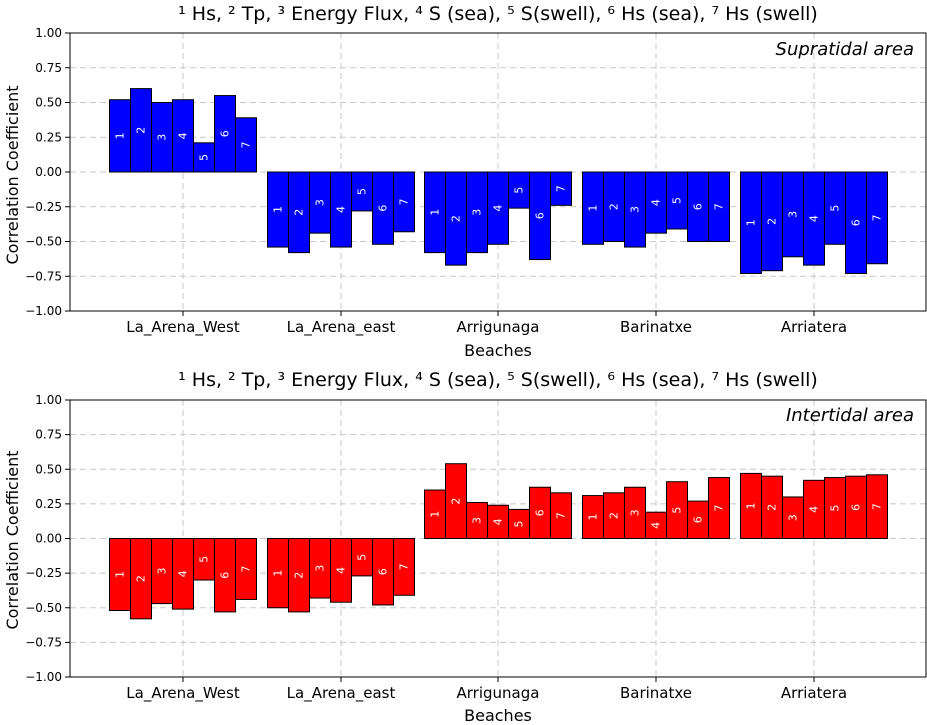 Image resolution: width=927 pixels, height=725 pixels. Describe the element at coordinates (43, 642) in the screenshot. I see `y-tick-label: −0.75` at that location.